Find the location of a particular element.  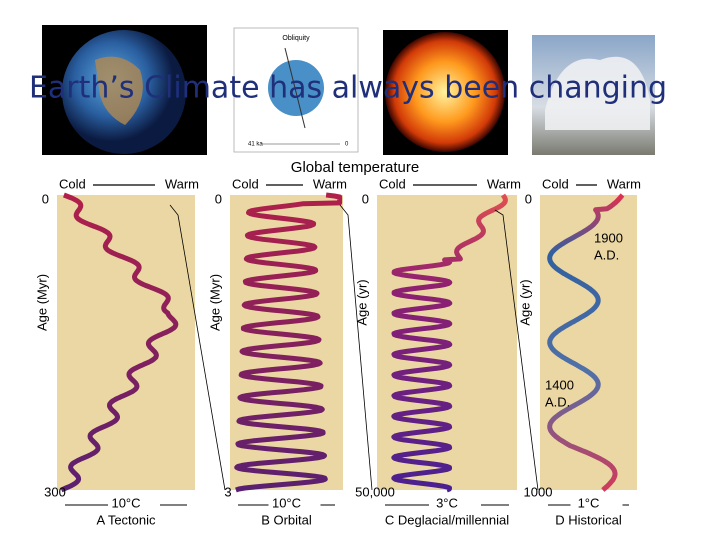

figure-heading: Global temperature is located at coordinates (355, 167).